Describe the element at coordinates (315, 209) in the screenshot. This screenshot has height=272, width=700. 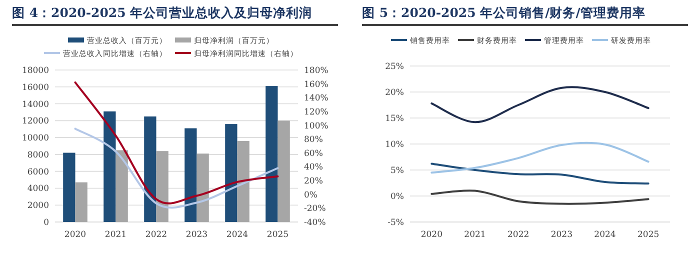
I see `y2-tick-label: -20%` at that location.